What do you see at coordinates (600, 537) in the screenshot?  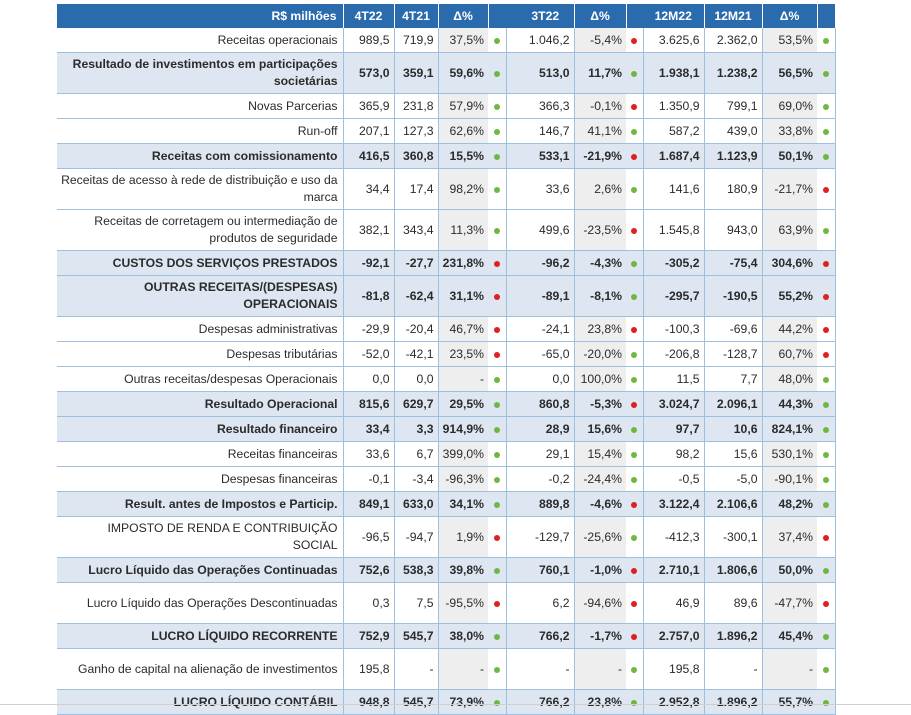 I see `delta-qoq: -25,6%` at bounding box center [600, 537].